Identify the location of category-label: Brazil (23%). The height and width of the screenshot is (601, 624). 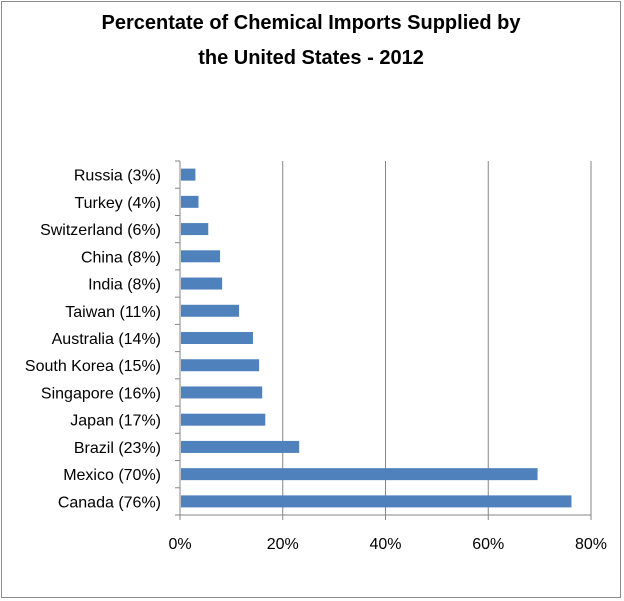
(117, 448).